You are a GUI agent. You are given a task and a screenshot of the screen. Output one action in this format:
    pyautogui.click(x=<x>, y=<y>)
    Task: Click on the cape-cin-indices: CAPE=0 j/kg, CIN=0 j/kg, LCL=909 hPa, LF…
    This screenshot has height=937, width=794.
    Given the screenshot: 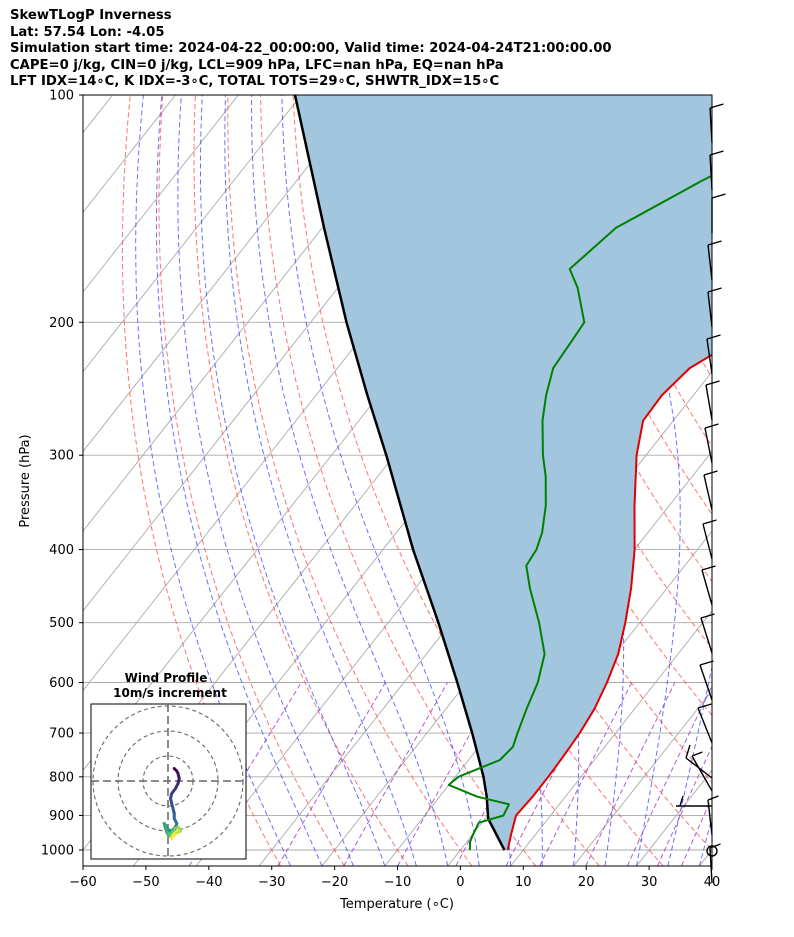 What is the action you would take?
    pyautogui.click(x=257, y=65)
    